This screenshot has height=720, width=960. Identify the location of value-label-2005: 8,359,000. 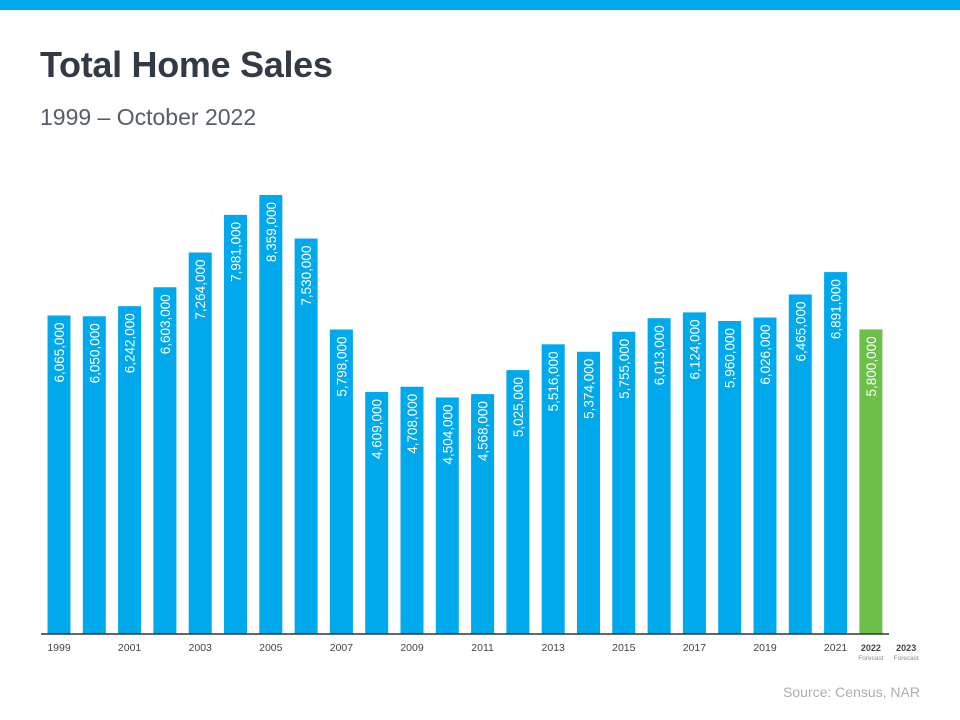
(271, 232).